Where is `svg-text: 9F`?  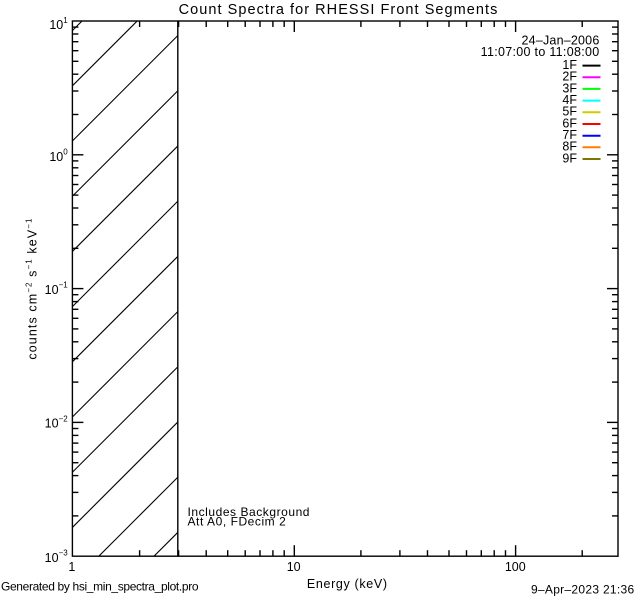 svg-text: 9F is located at coordinates (569, 158).